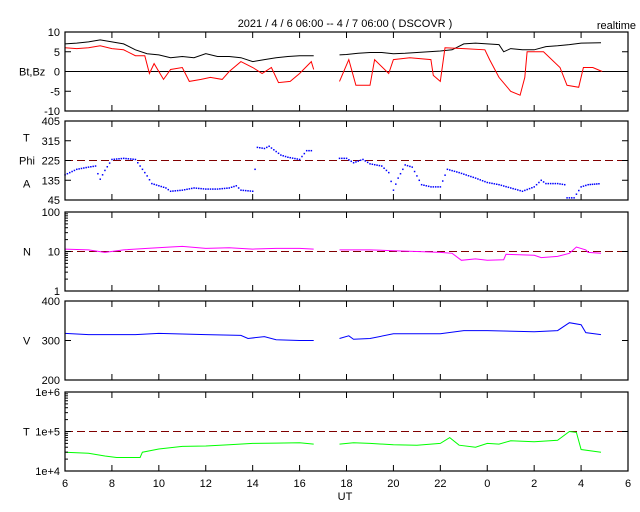  I want to click on y-tick-label: -5, so click(55, 92).